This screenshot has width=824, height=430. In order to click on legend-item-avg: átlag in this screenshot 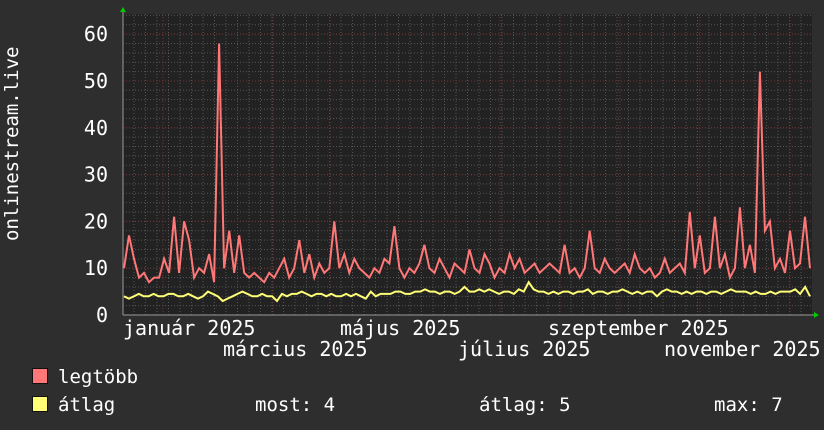, I will do `click(73, 405)`.